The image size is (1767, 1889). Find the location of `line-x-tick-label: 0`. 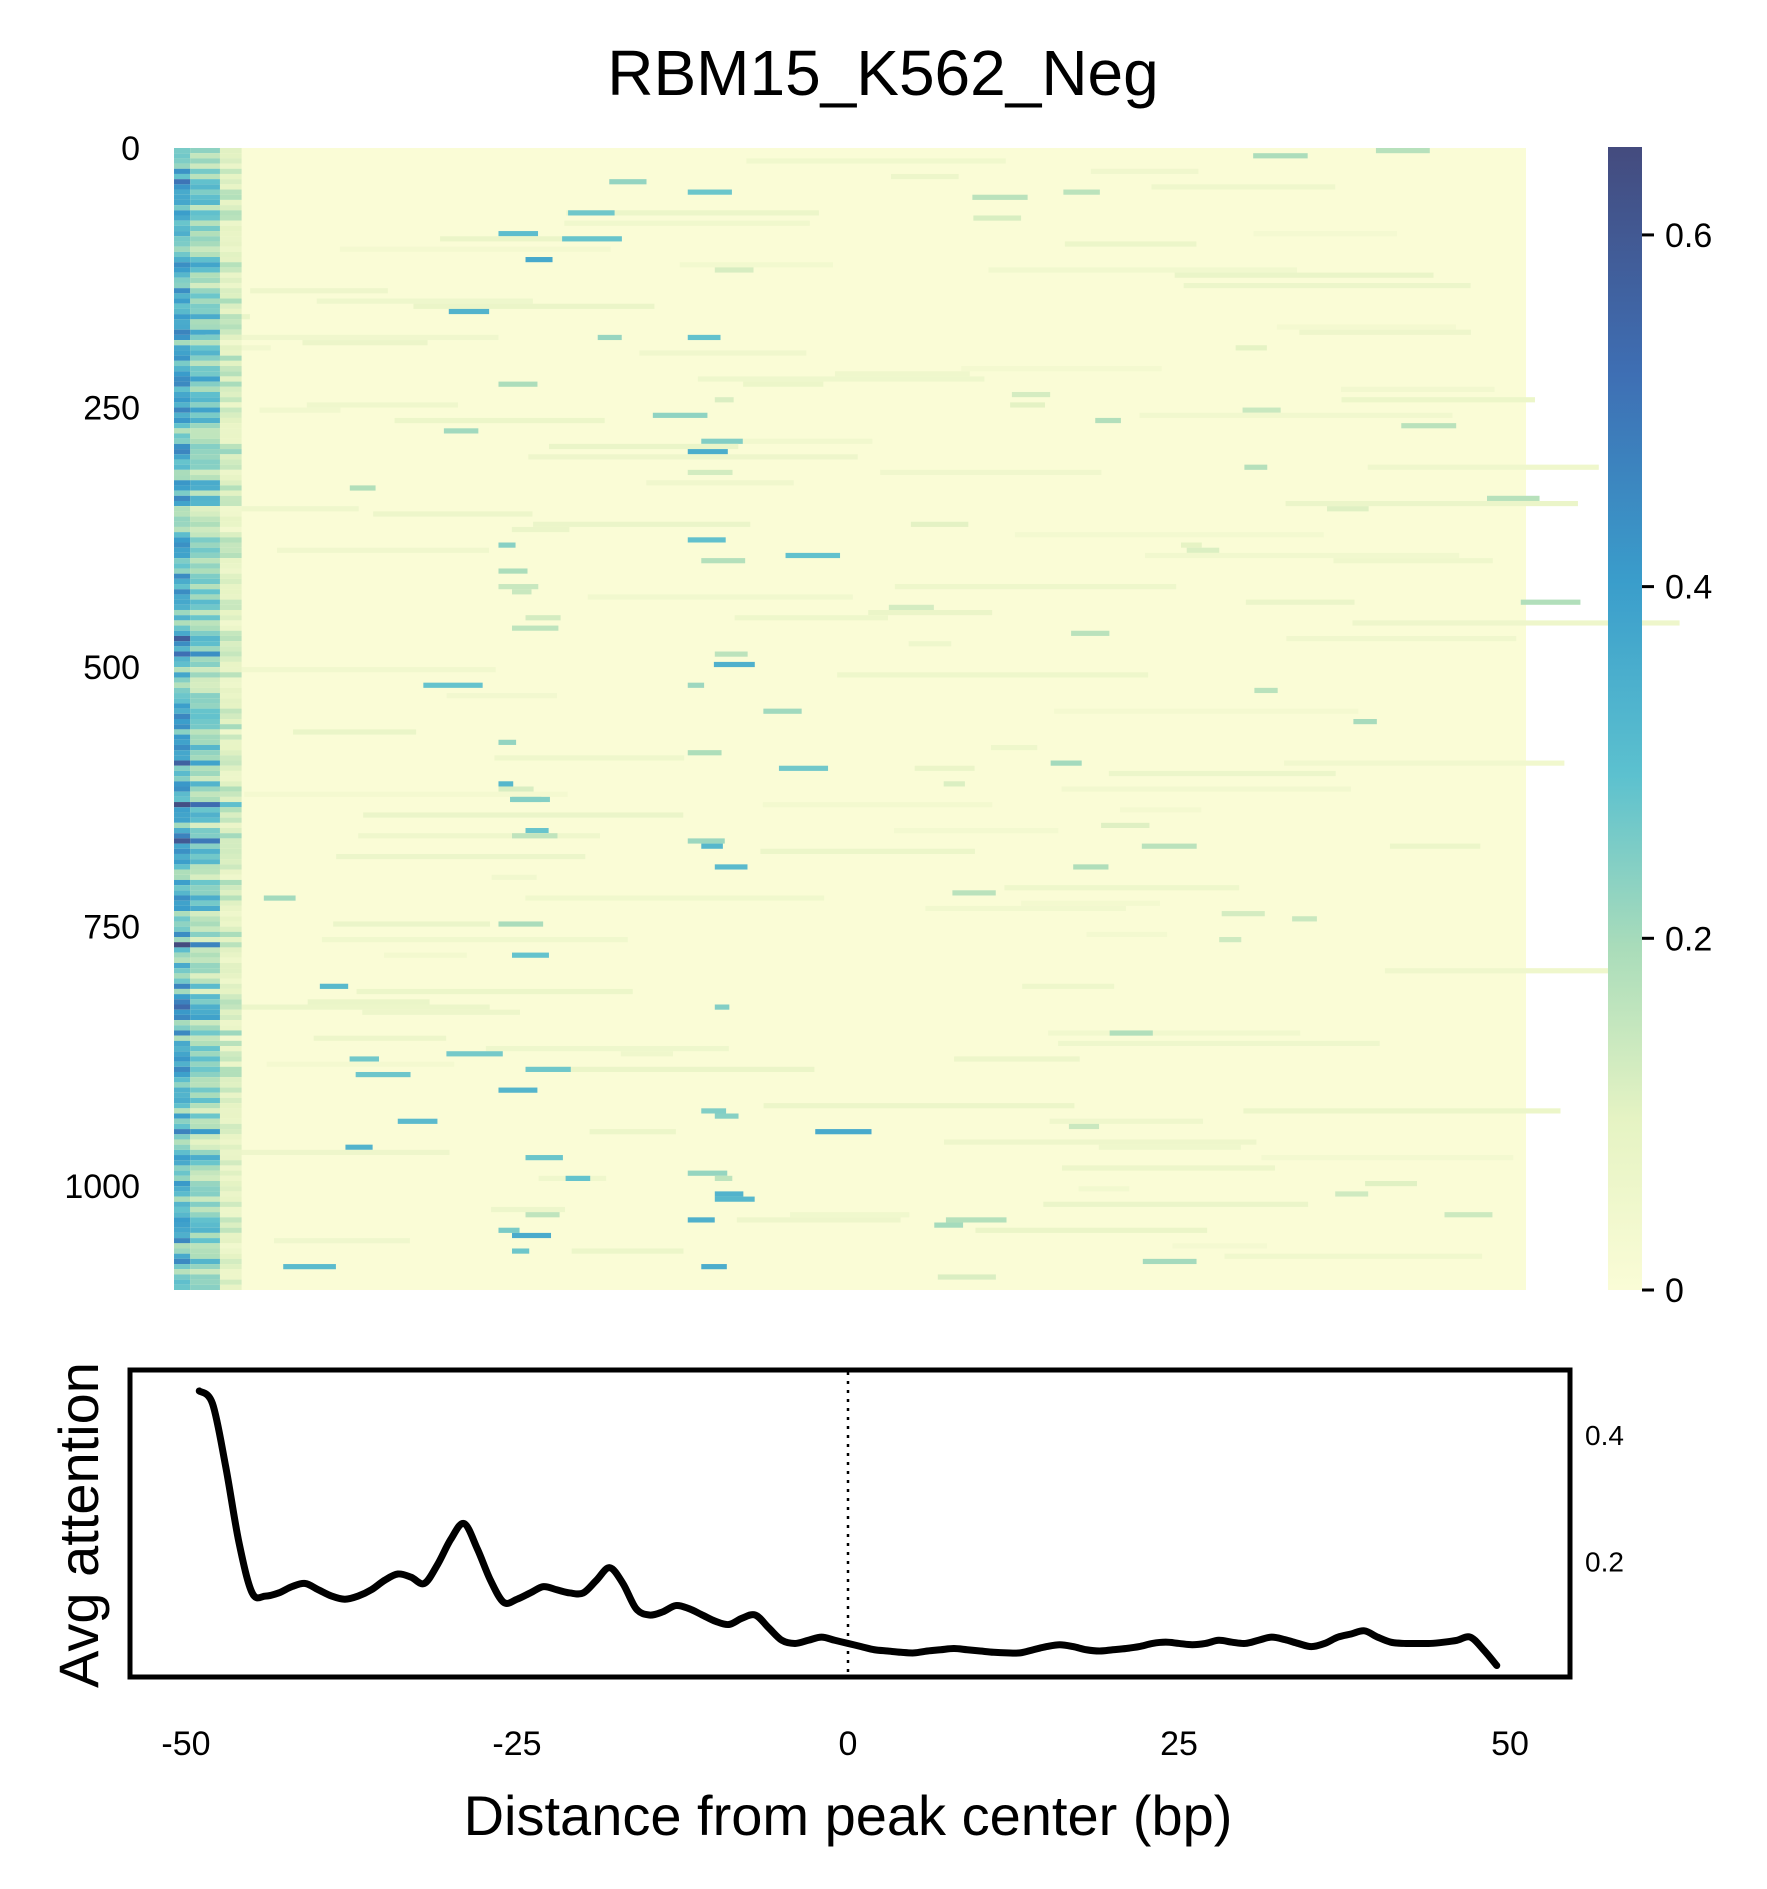

line-x-tick-label: 0 is located at coordinates (848, 1744).